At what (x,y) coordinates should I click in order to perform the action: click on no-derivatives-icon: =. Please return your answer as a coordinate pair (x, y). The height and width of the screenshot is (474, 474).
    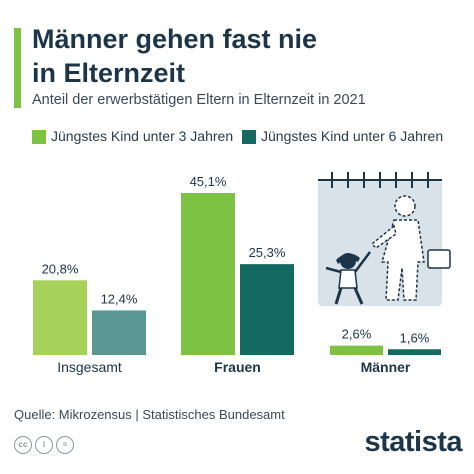
    Looking at the image, I should click on (65, 445).